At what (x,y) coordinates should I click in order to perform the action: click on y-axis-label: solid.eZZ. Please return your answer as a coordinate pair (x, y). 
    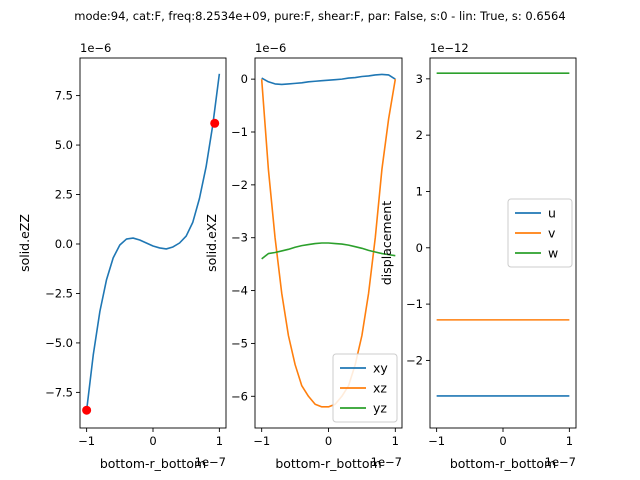
    Looking at the image, I should click on (24, 243).